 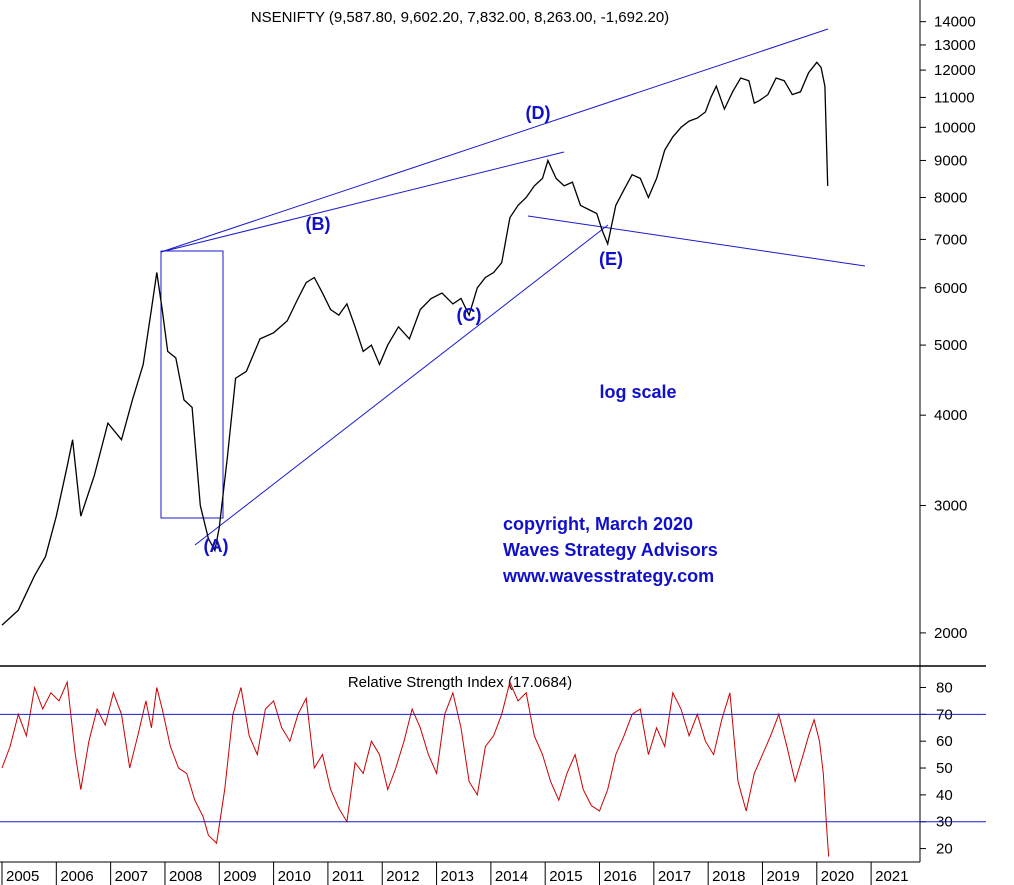 I want to click on x-tick-label: 2021, so click(x=891, y=876).